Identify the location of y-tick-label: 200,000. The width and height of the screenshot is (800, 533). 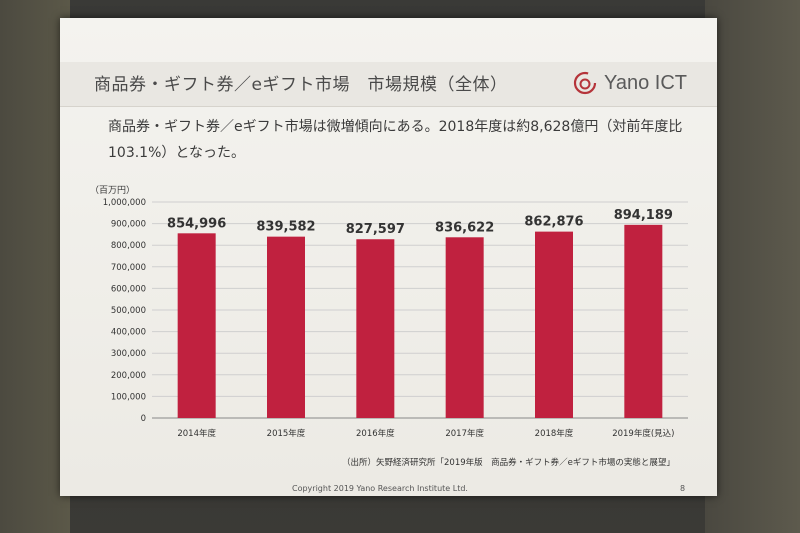
(128, 376).